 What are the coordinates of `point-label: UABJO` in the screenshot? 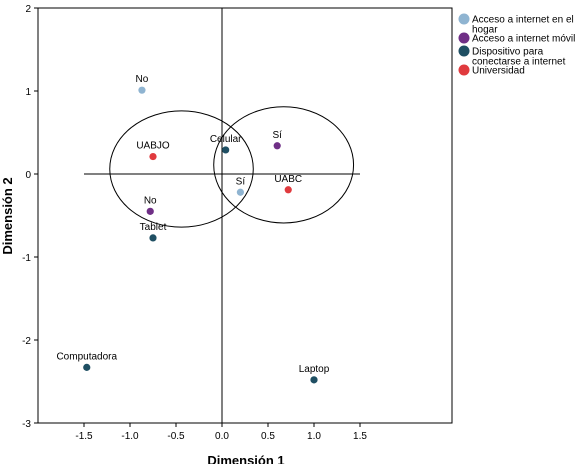 It's located at (153, 146).